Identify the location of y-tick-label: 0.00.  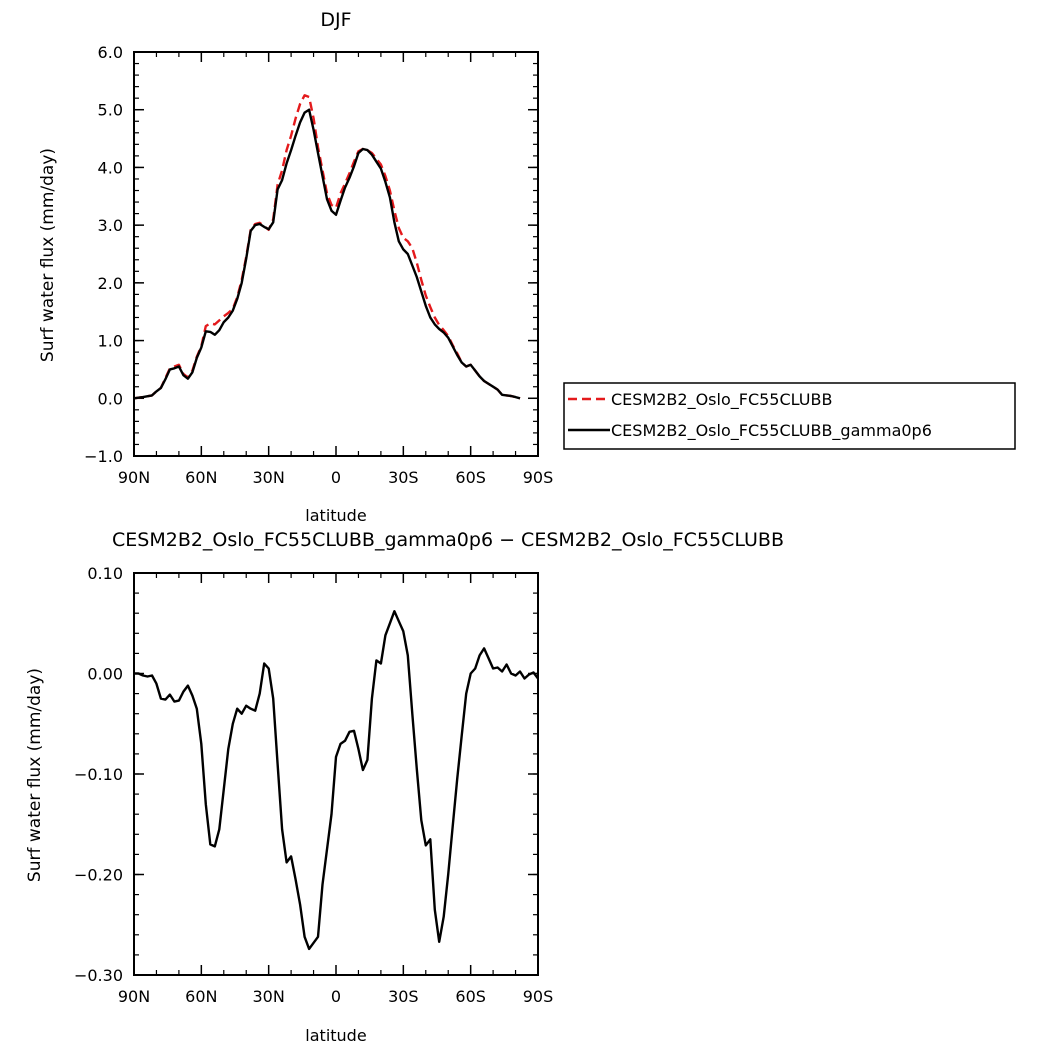
(105, 674).